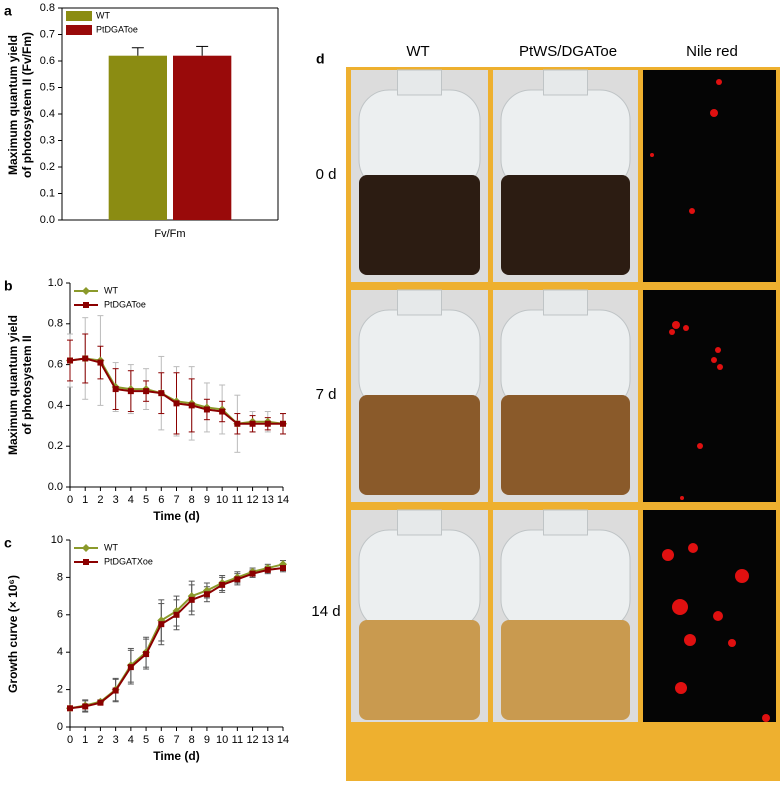  Describe the element at coordinates (128, 561) in the screenshot. I see `legend-label: PtDGATXoe` at that location.